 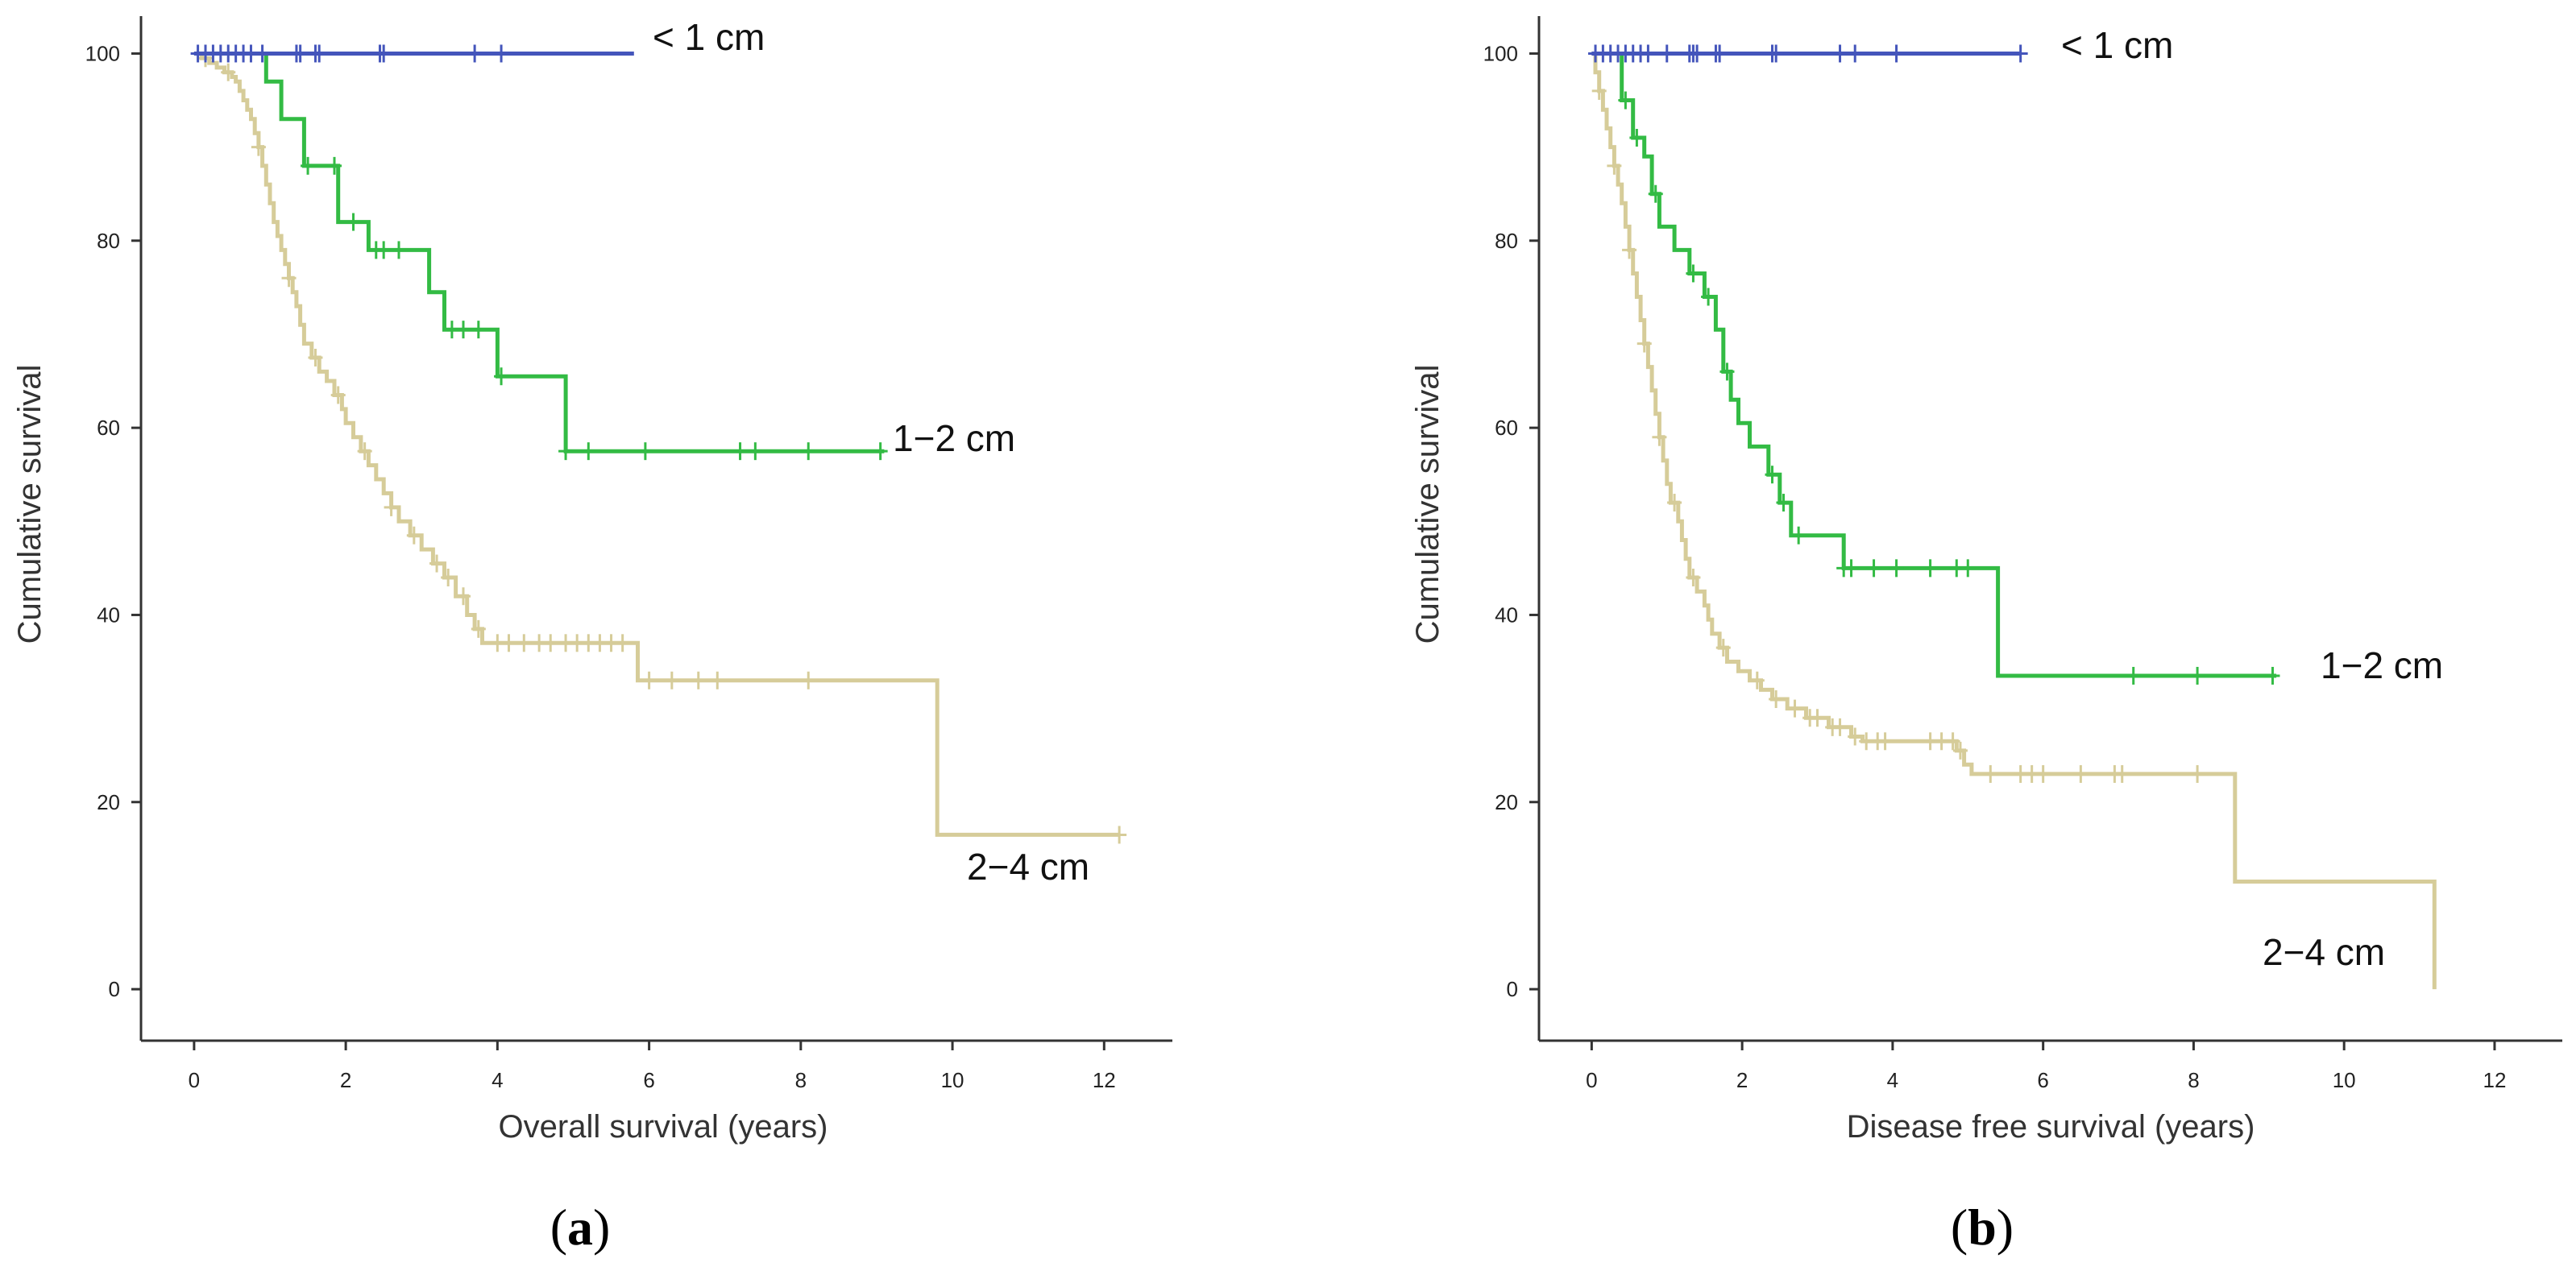 I want to click on survival-curve, so click(x=539, y=252).